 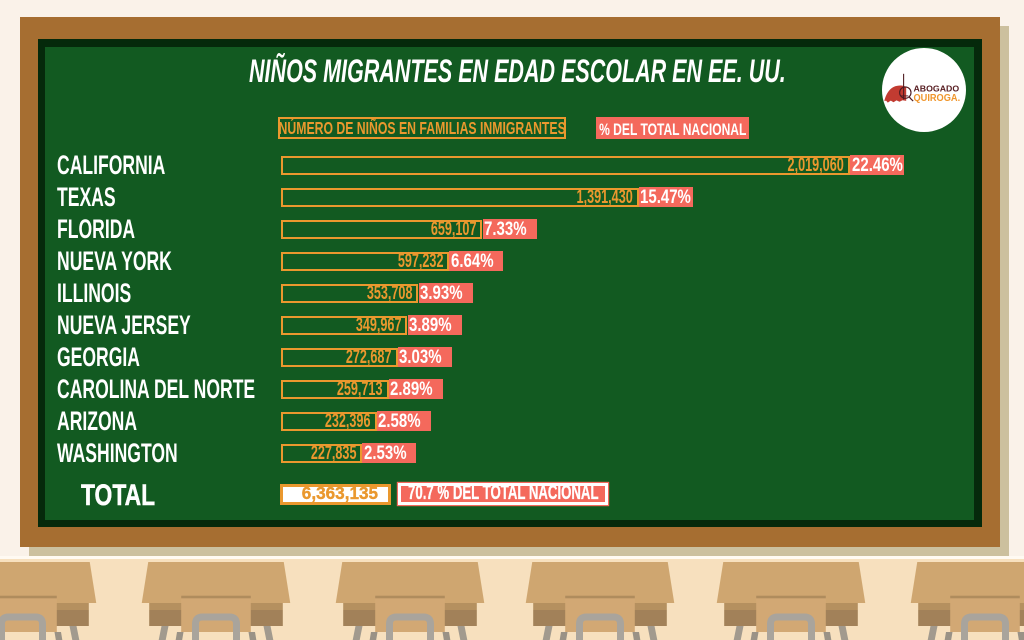 What do you see at coordinates (937, 99) in the screenshot?
I see `svg-text: QUIROGA.` at bounding box center [937, 99].